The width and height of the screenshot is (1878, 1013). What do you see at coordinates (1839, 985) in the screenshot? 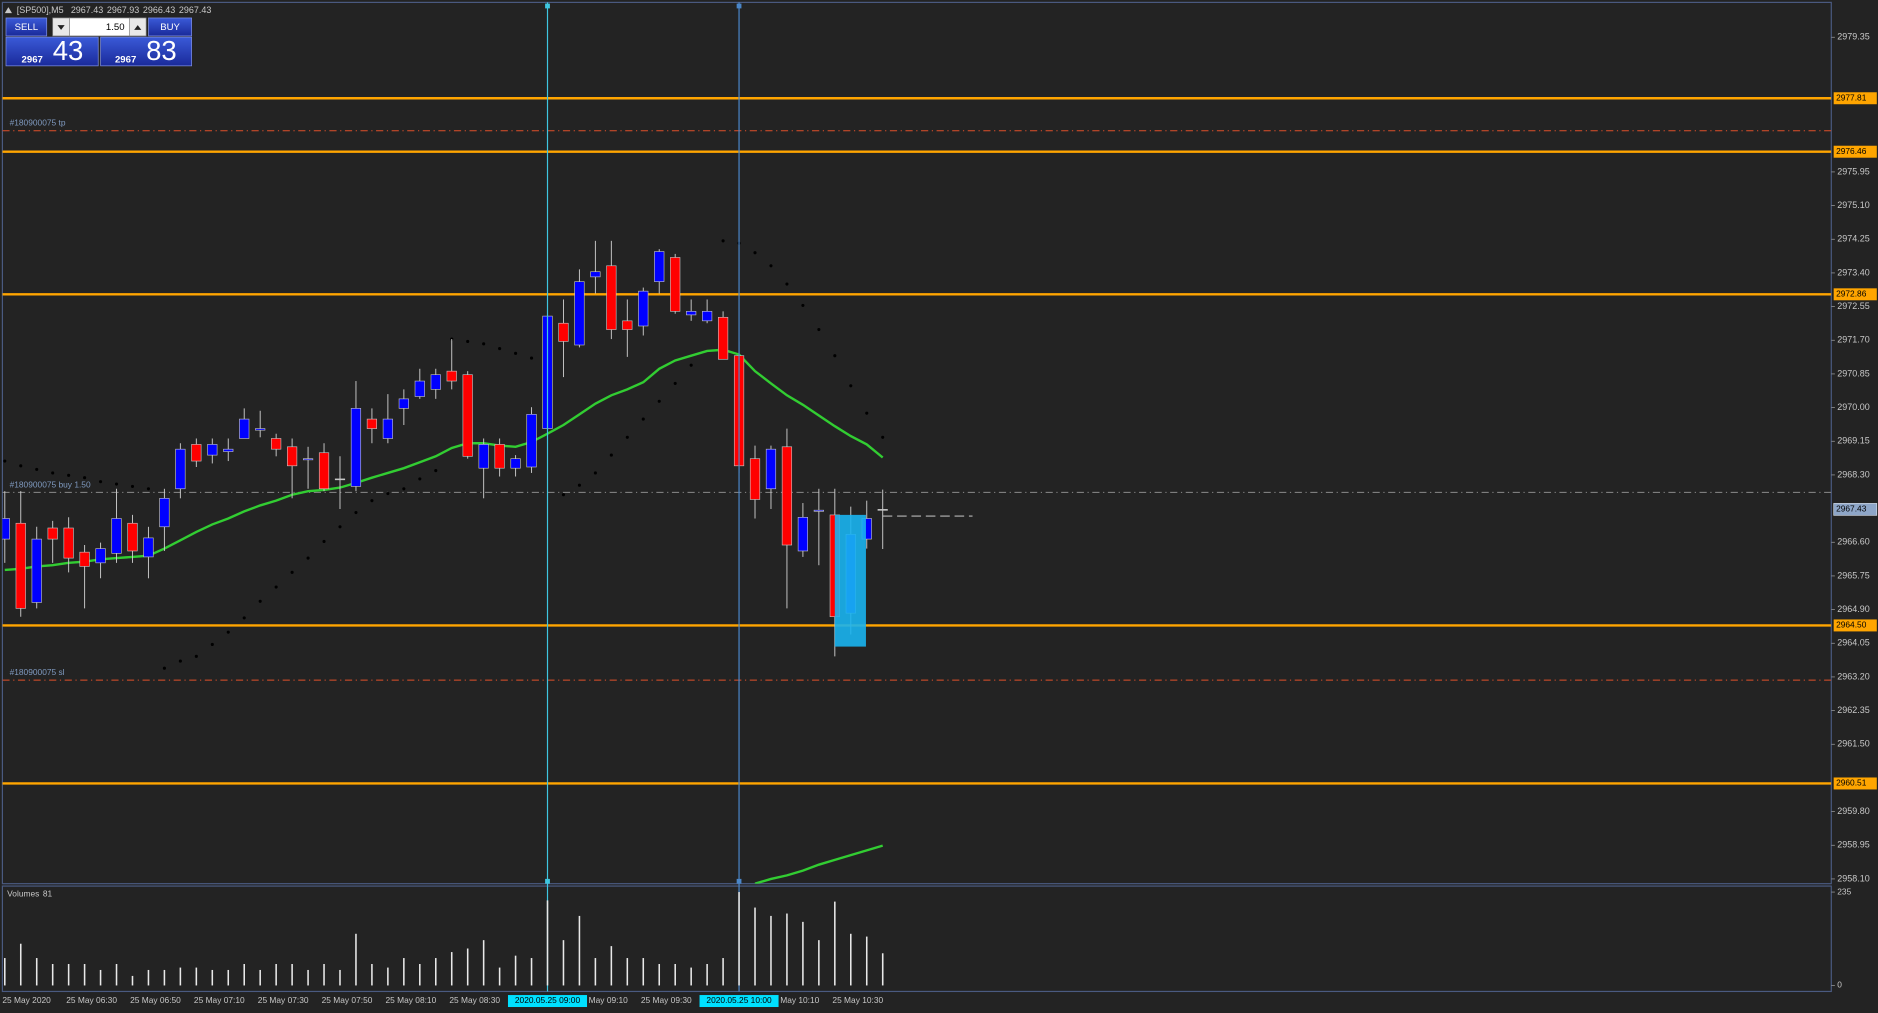
I see `volume-tick-label: 0` at bounding box center [1839, 985].